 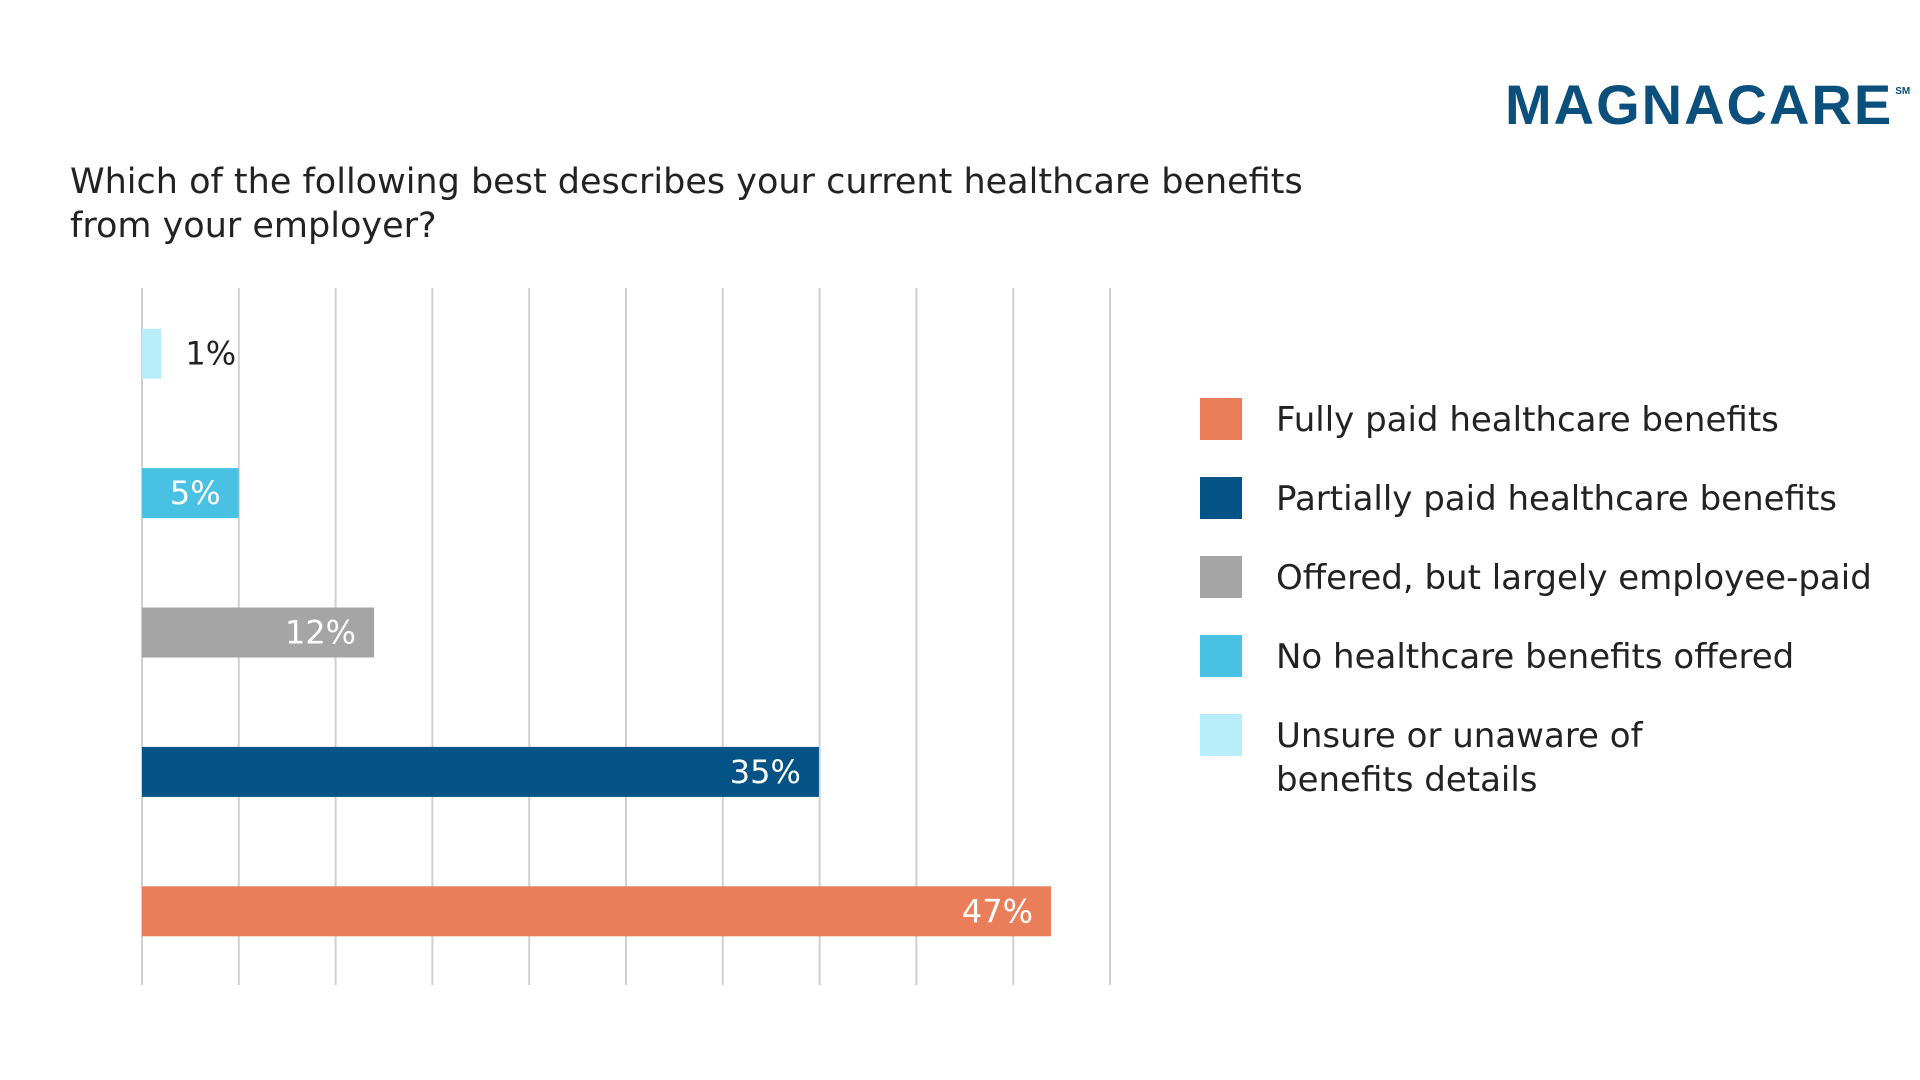 What do you see at coordinates (1527, 420) in the screenshot?
I see `legend-label: Fully paid healthcare benefits` at bounding box center [1527, 420].